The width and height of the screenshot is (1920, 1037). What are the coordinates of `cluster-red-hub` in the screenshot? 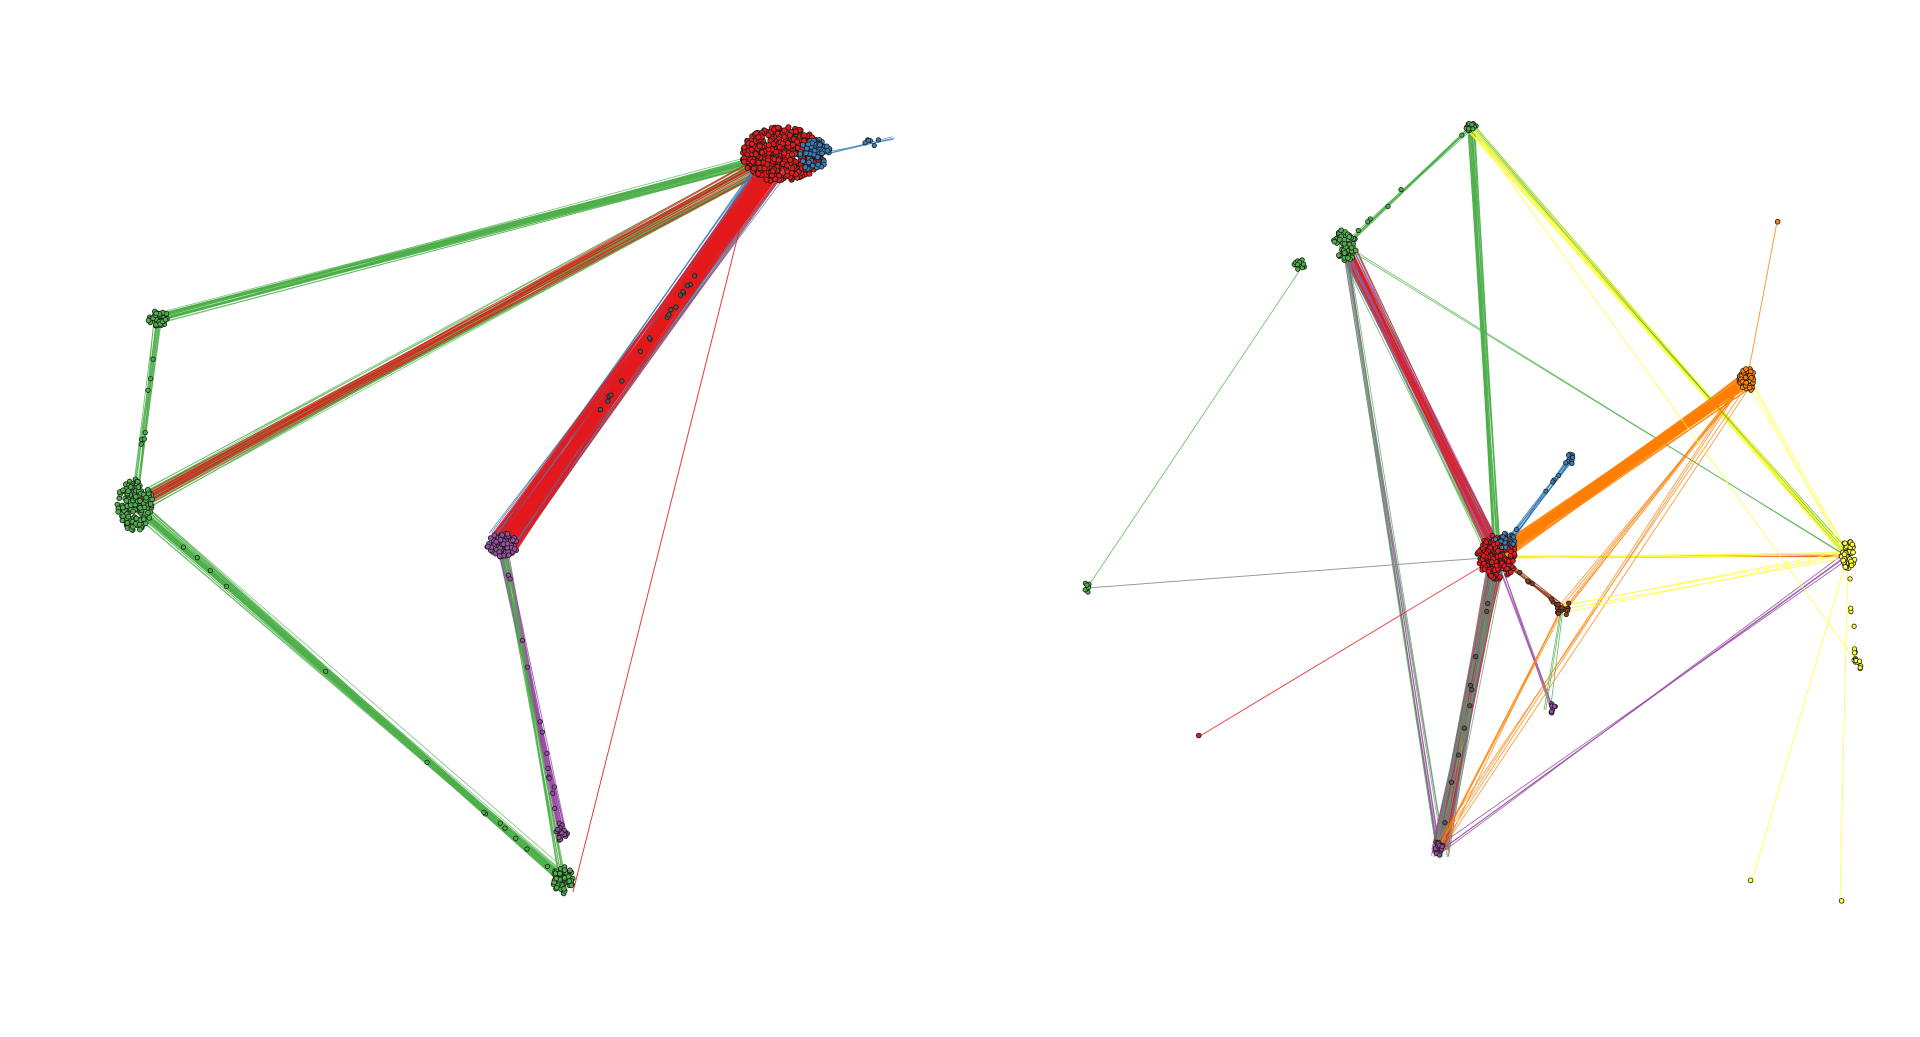 It's located at (1496, 557).